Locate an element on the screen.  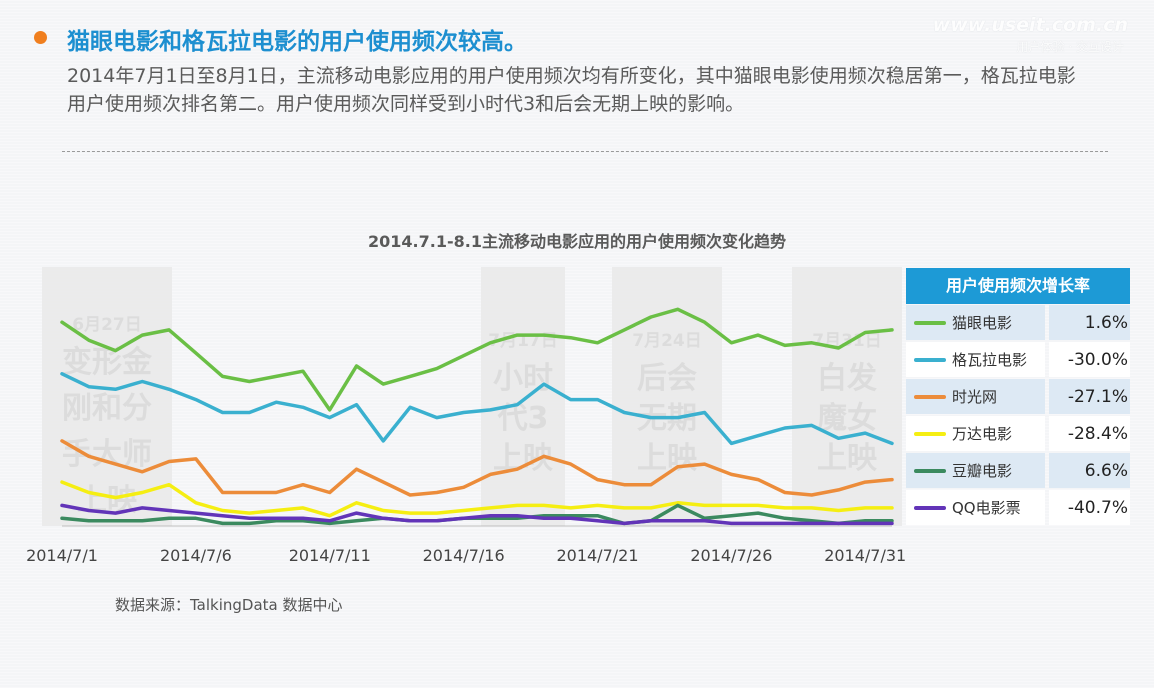
event-text-line: 刚和分 is located at coordinates (107, 408).